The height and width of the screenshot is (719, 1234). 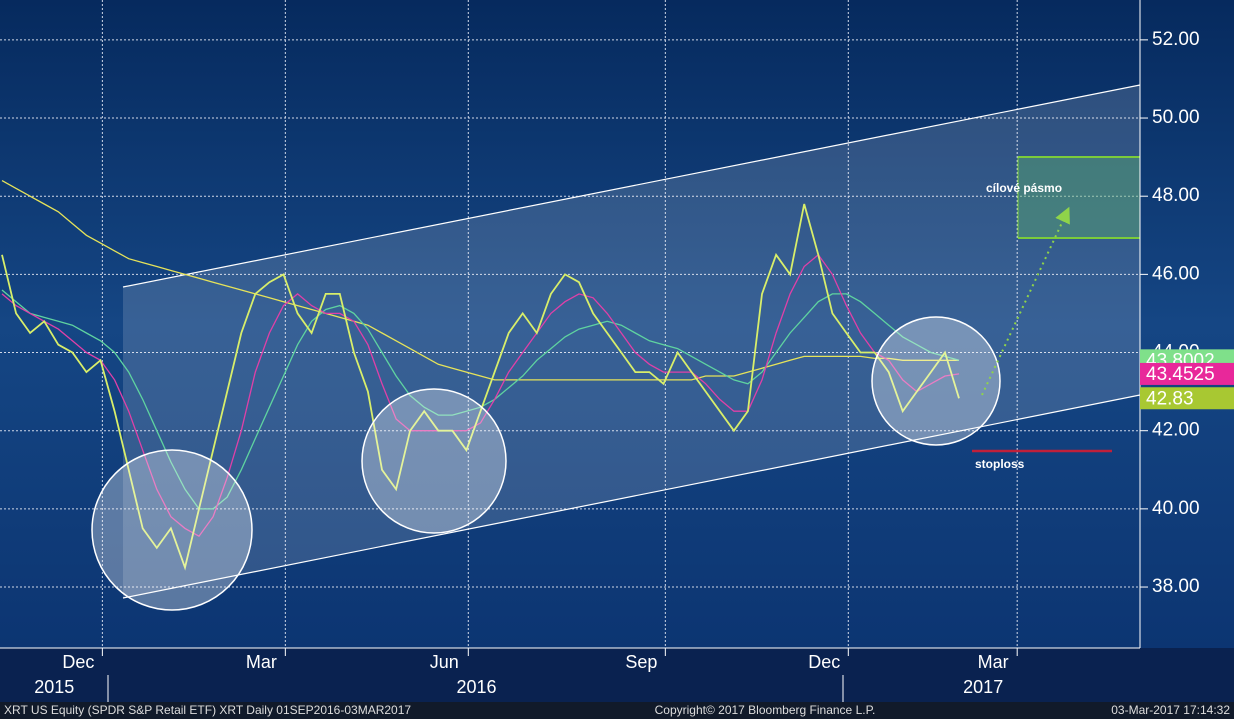 What do you see at coordinates (1176, 586) in the screenshot?
I see `y-tick-label: 38.00` at bounding box center [1176, 586].